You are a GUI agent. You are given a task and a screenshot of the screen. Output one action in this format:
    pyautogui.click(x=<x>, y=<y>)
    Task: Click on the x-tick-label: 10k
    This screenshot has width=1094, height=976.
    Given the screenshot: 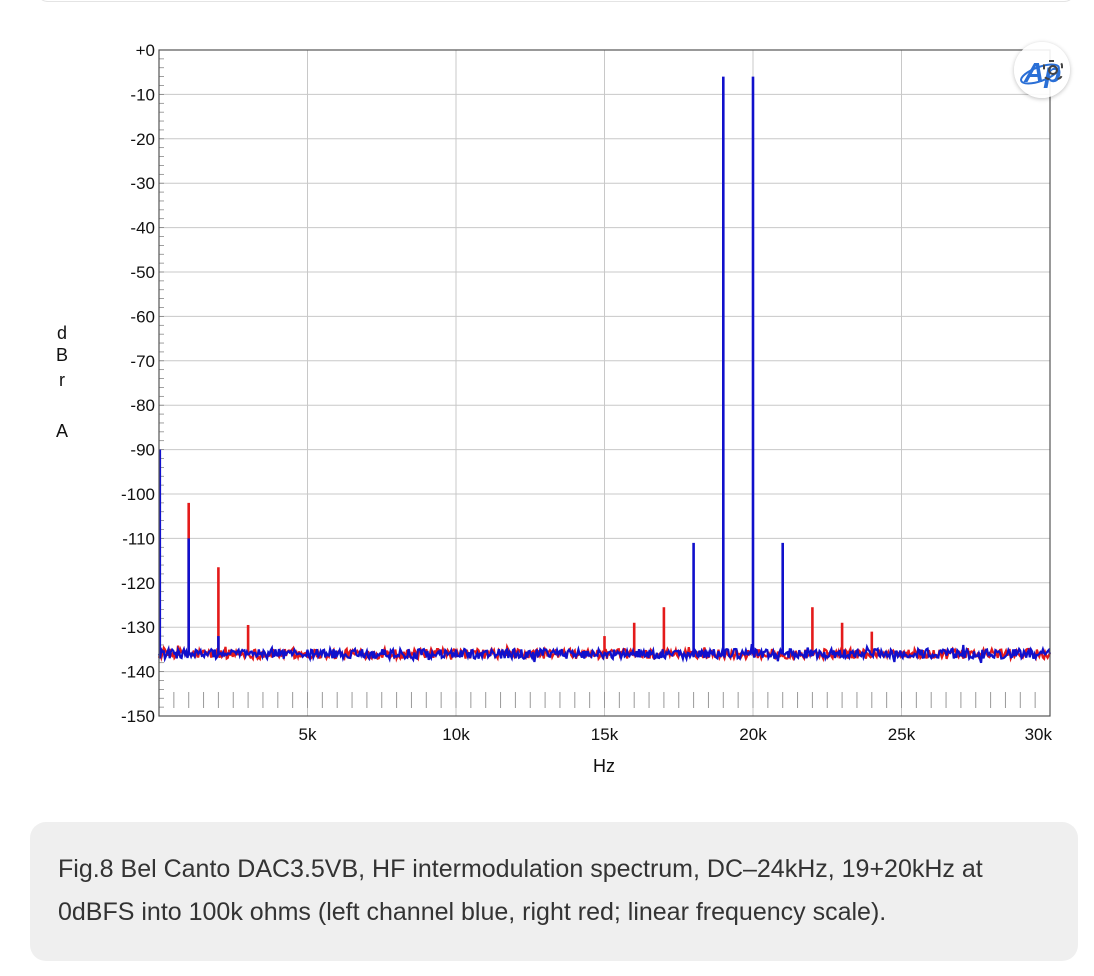 What is the action you would take?
    pyautogui.click(x=456, y=734)
    